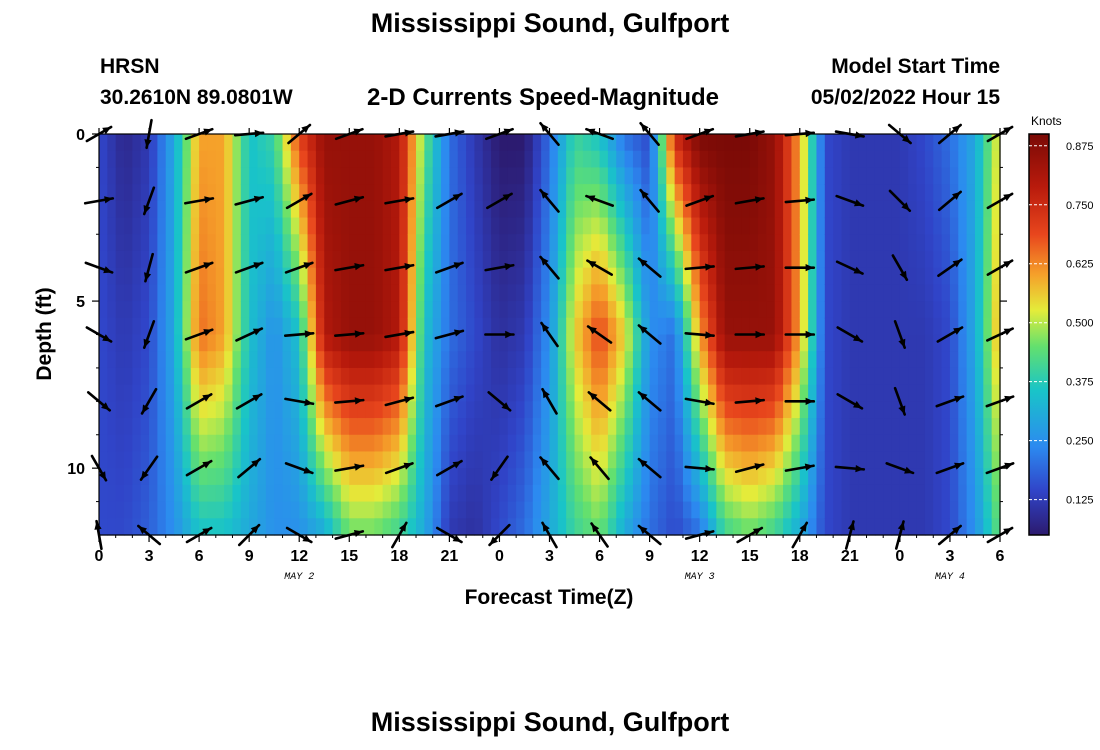 The image size is (1100, 750). I want to click on date-label: MAY 3, so click(700, 577).